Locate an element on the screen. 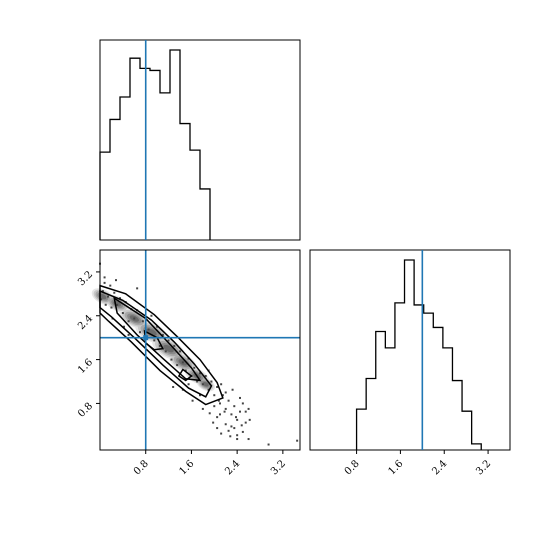 The height and width of the screenshot is (550, 550). x-tick-label: 2.4 is located at coordinates (439, 467).